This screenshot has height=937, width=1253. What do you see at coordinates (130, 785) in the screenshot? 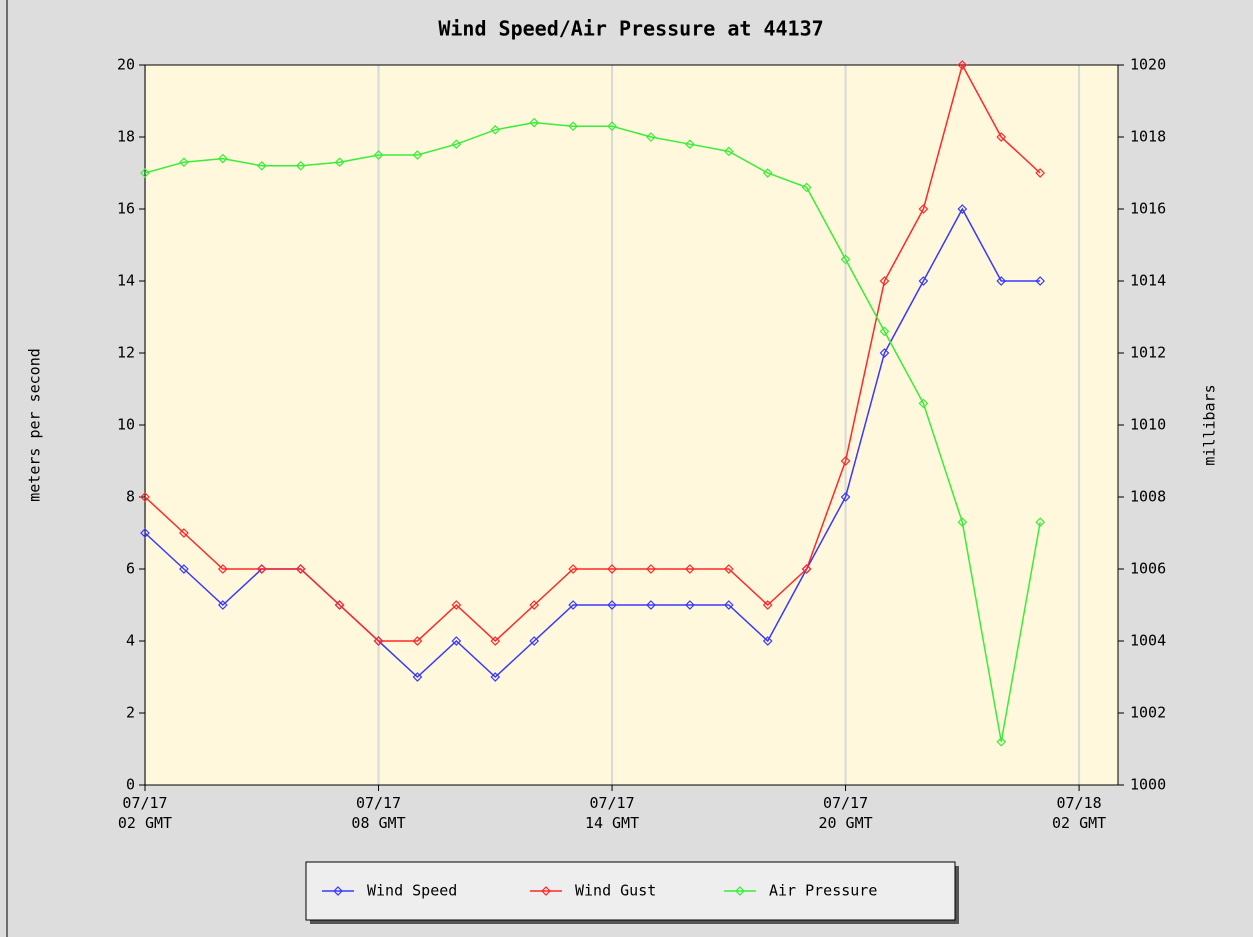
I see `y-tick-label: 0` at bounding box center [130, 785].